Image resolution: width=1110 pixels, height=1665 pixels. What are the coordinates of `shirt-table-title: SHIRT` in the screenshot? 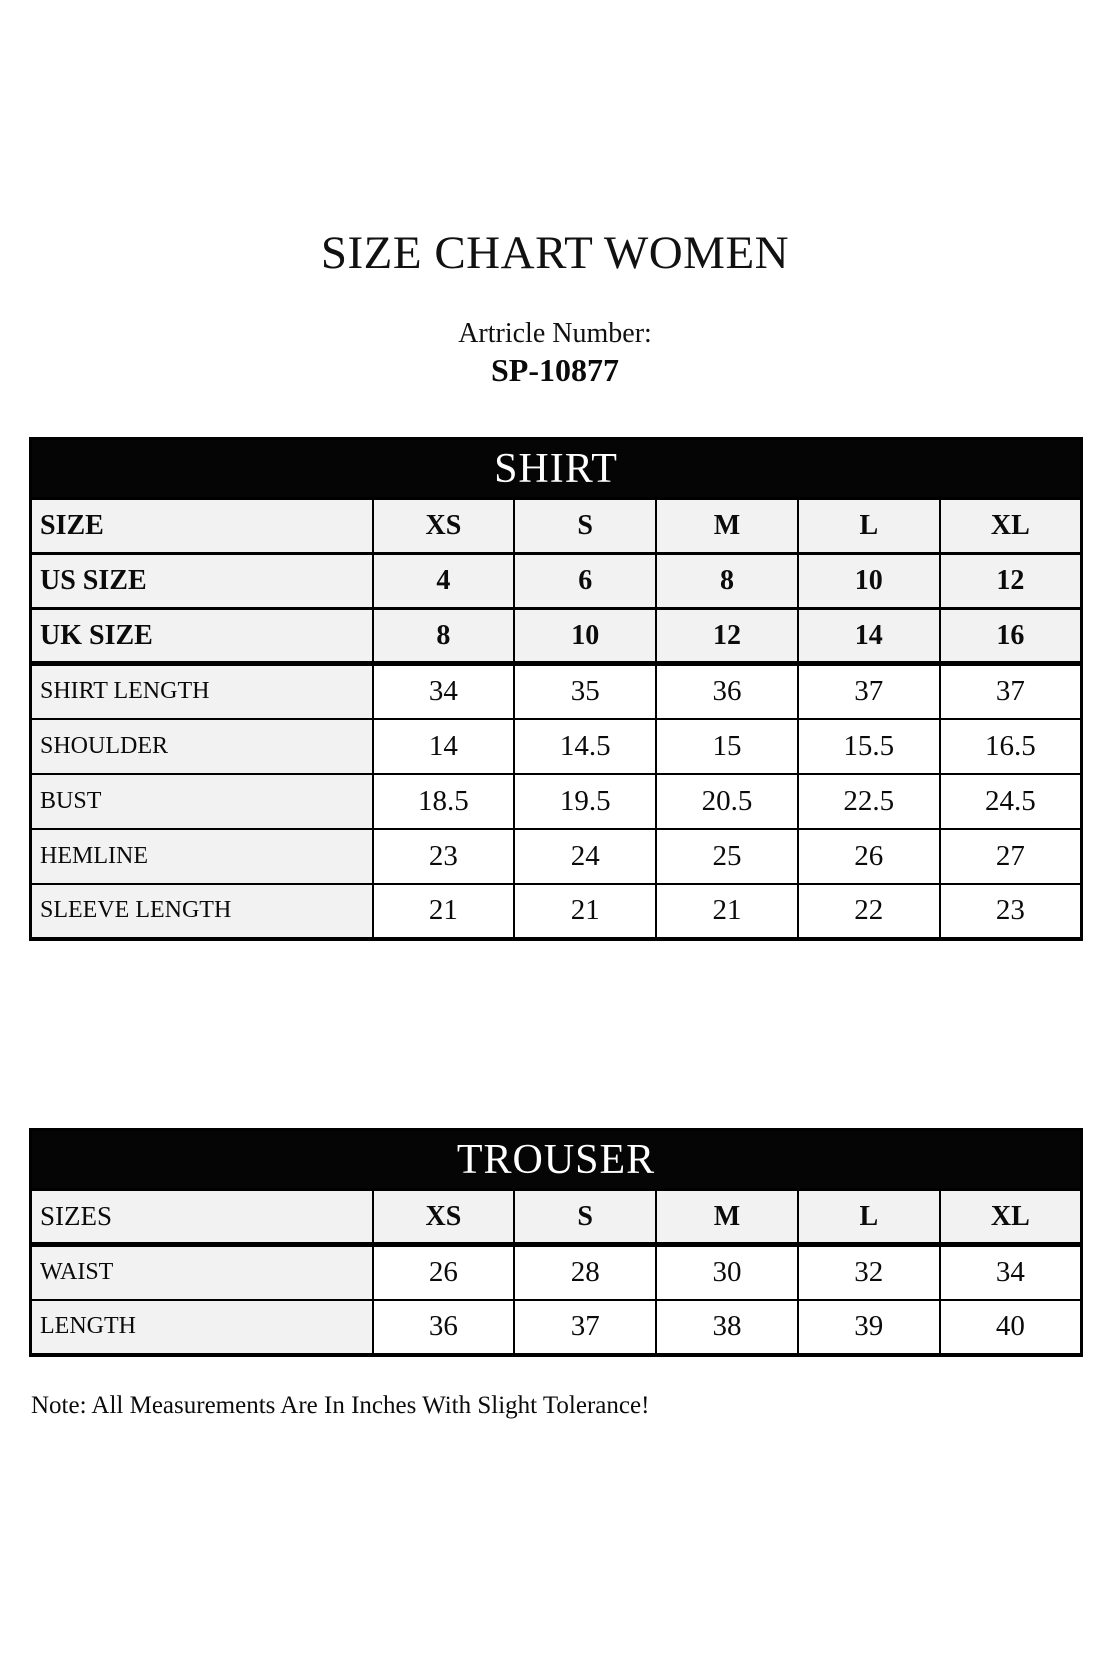 It's located at (556, 468).